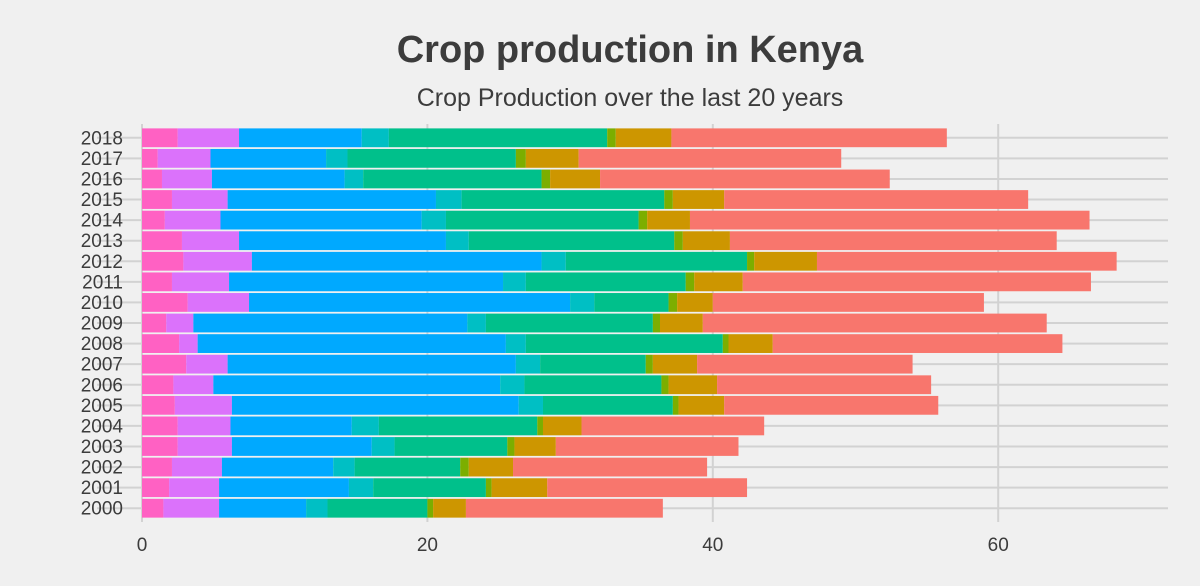 Image resolution: width=1200 pixels, height=586 pixels. What do you see at coordinates (102, 344) in the screenshot?
I see `y-tick-label-2008: 2008` at bounding box center [102, 344].